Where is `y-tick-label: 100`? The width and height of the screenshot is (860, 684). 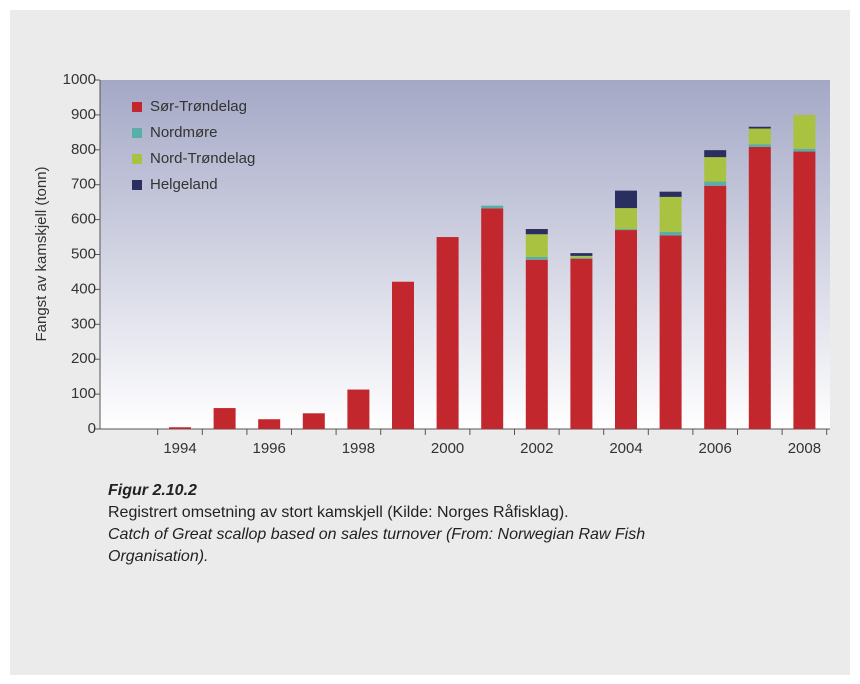 y-tick-label: 100 is located at coordinates (83, 393).